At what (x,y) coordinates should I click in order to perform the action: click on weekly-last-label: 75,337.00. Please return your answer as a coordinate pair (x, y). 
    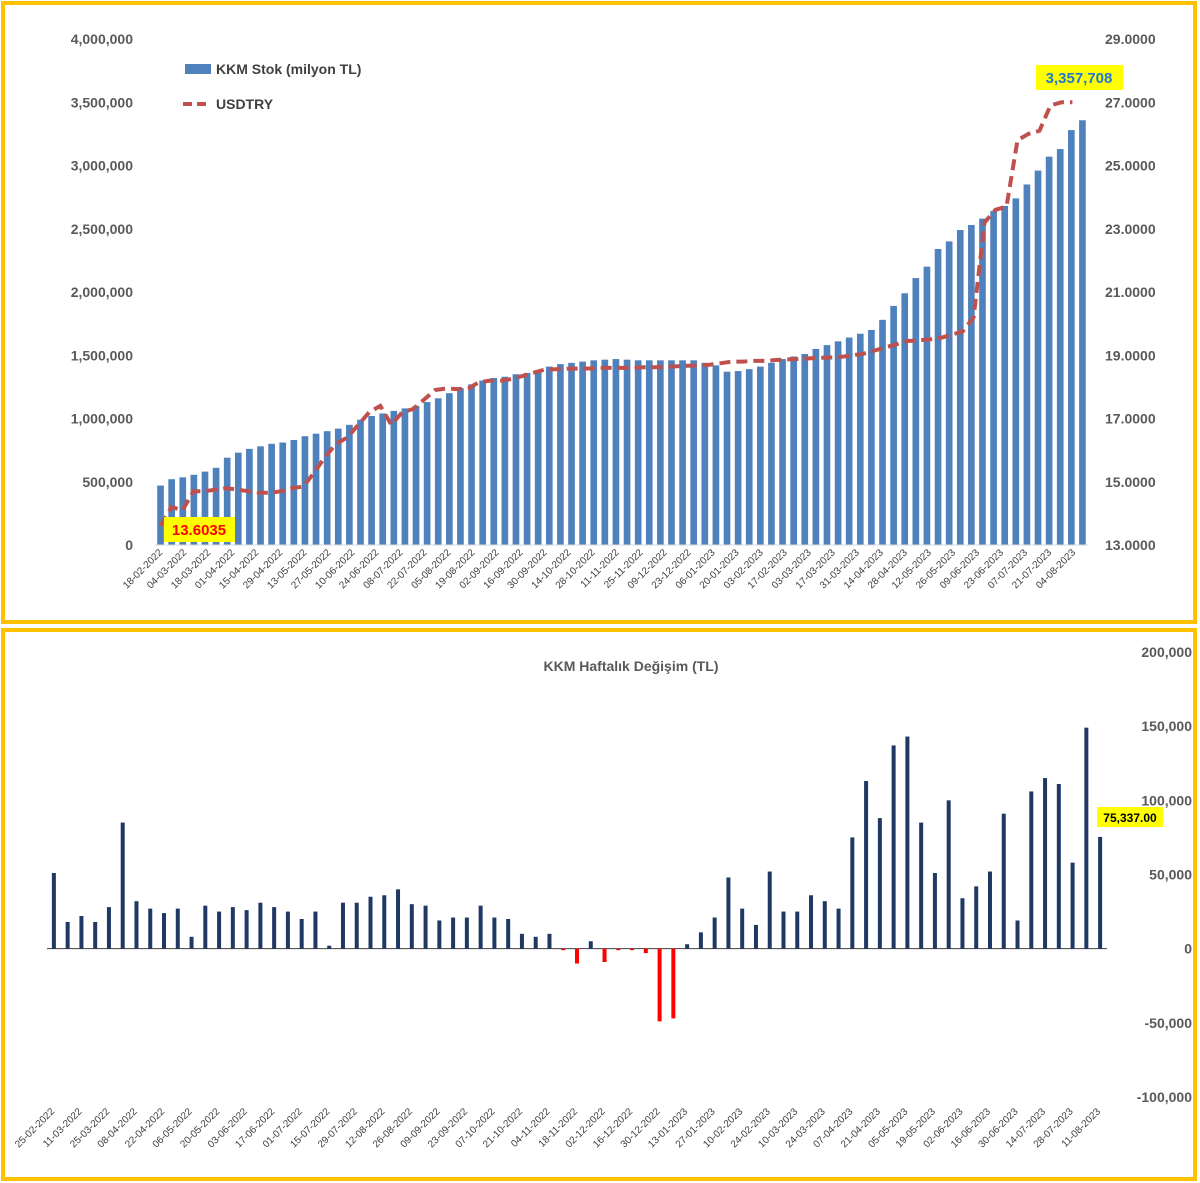
    Looking at the image, I should click on (1130, 818).